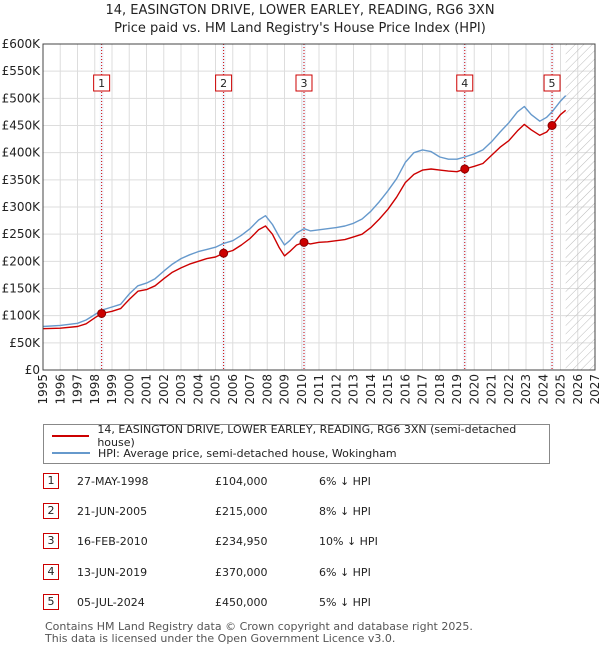 The image size is (600, 650). I want to click on y-tick-label: £250K, so click(22, 234).